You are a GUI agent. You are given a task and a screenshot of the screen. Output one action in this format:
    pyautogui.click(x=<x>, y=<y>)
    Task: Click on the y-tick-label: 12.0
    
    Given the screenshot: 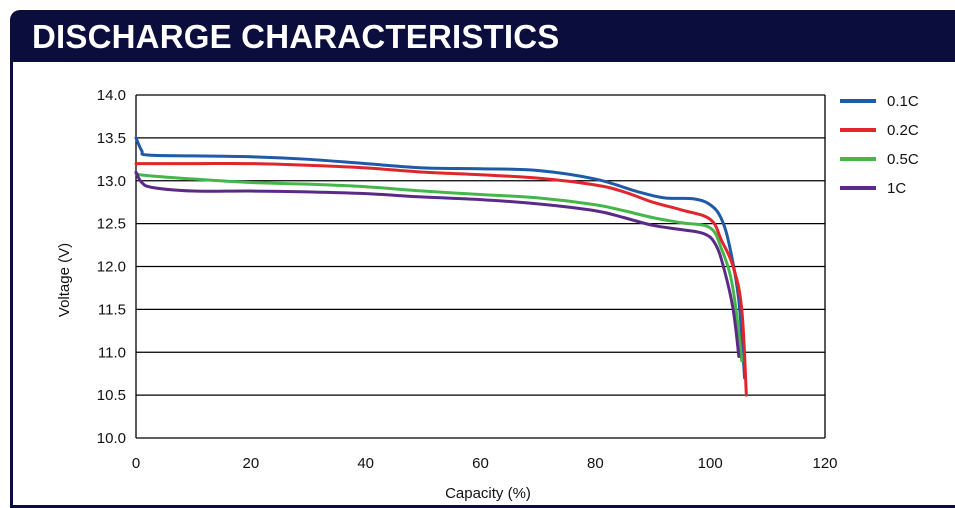 What is the action you would take?
    pyautogui.click(x=111, y=267)
    